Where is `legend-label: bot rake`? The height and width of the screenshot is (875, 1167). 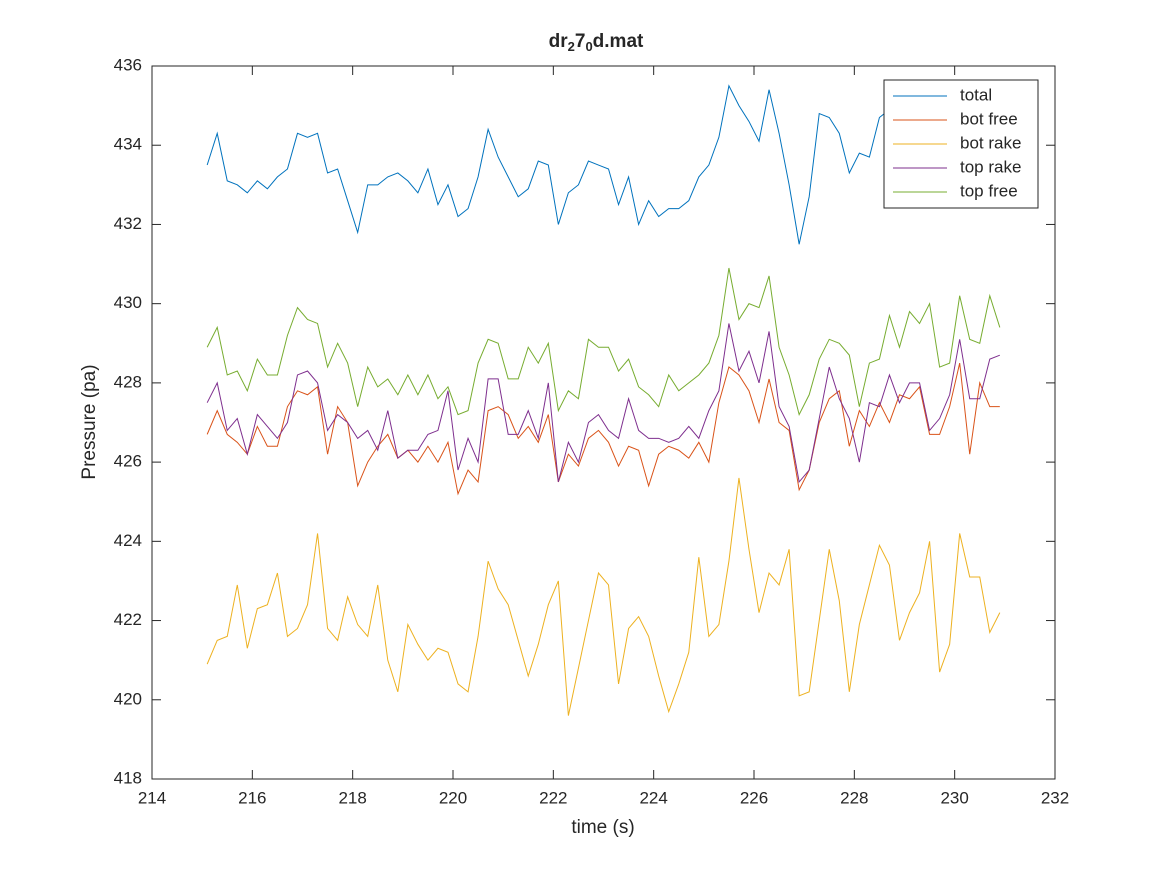 legend-label: bot rake is located at coordinates (990, 142).